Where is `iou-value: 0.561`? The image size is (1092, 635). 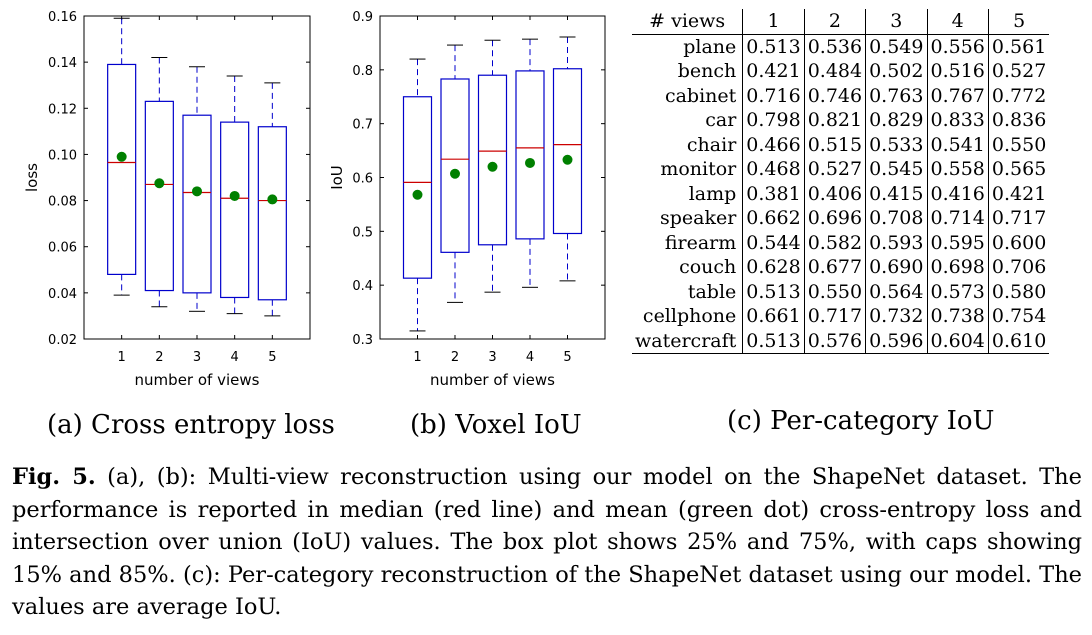 iou-value: 0.561 is located at coordinates (1018, 46).